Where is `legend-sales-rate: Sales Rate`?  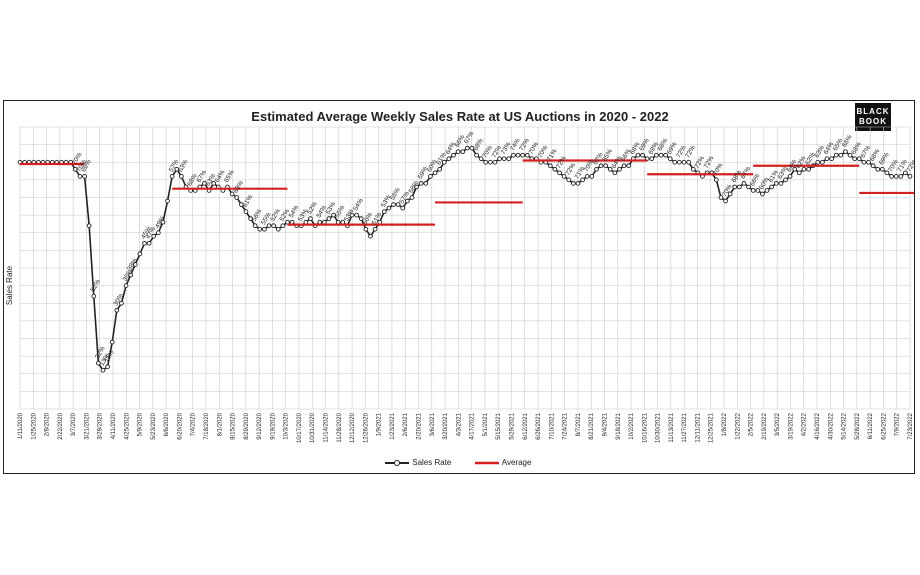 legend-sales-rate: Sales Rate is located at coordinates (417, 462).